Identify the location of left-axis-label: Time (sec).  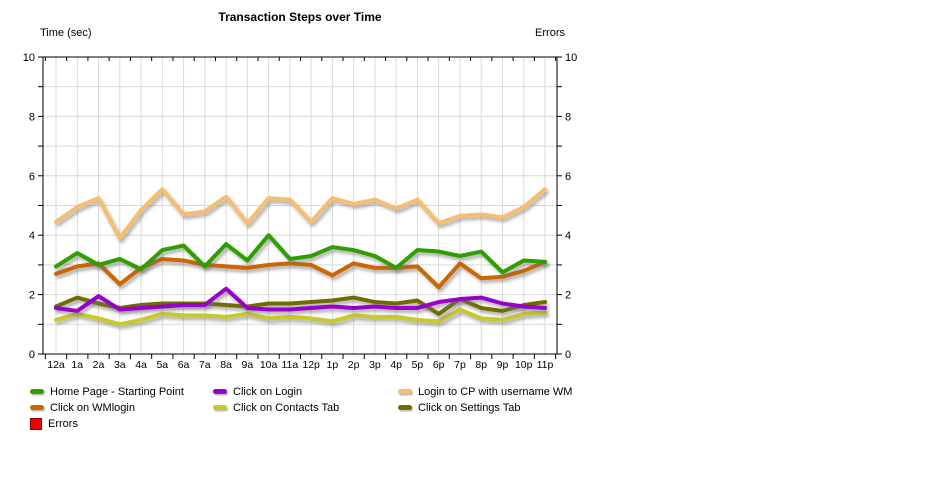
(66, 33).